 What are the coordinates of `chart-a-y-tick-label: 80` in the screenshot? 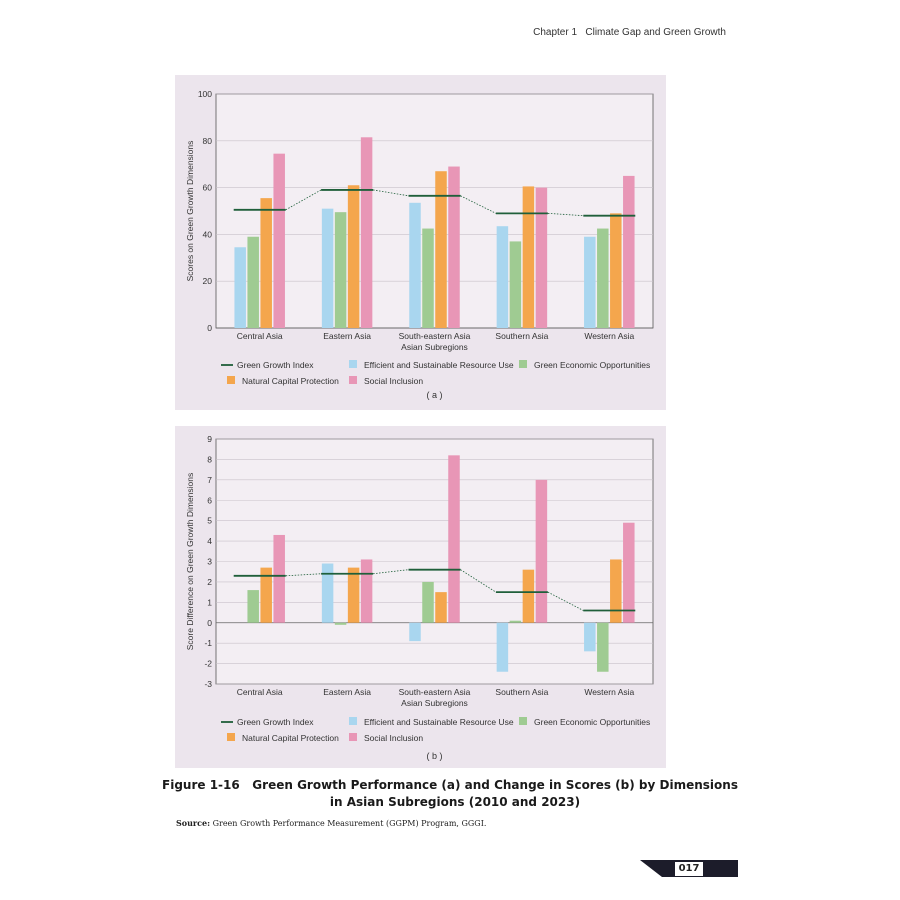 It's located at (208, 141).